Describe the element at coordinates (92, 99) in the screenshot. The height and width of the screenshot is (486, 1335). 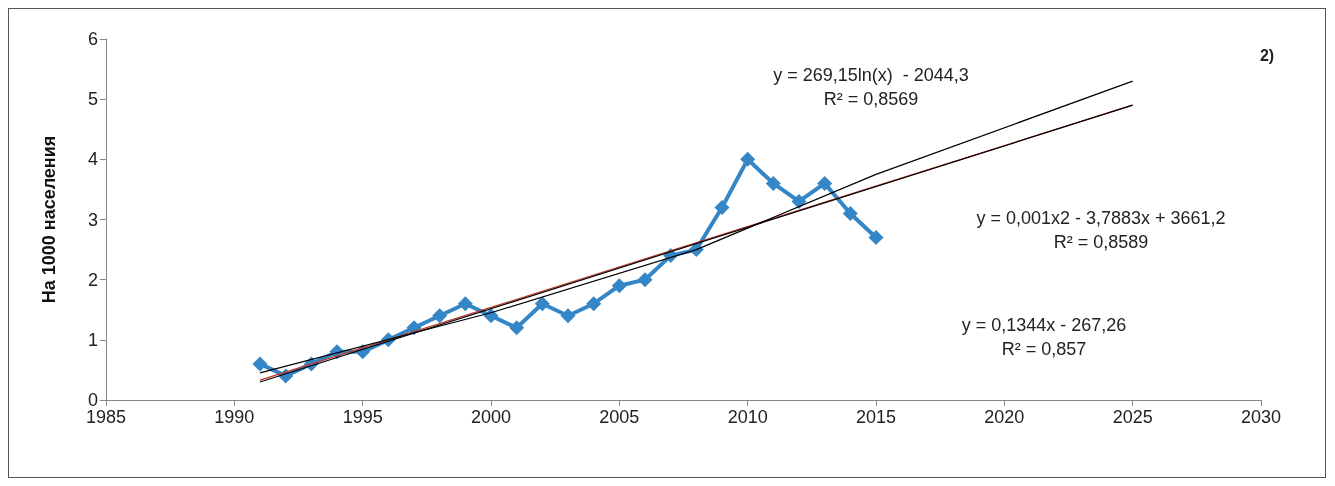
I see `y-tick-label: 5` at that location.